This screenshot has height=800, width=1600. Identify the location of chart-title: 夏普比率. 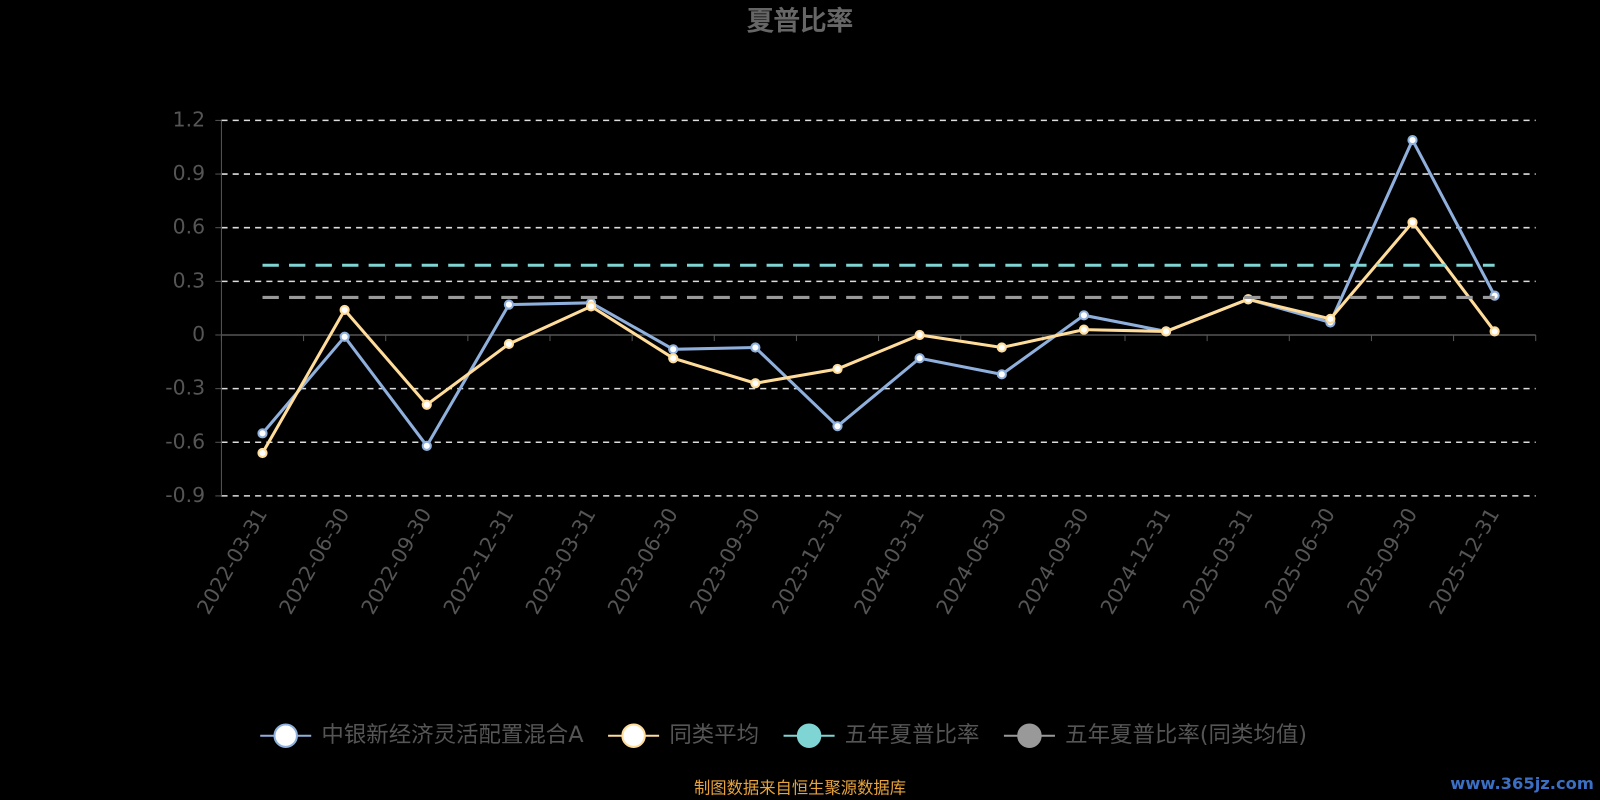
(800, 21).